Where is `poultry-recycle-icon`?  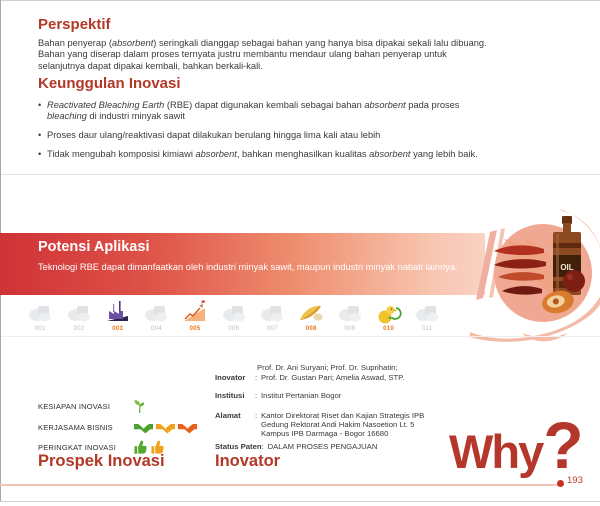 poultry-recycle-icon is located at coordinates (388, 310).